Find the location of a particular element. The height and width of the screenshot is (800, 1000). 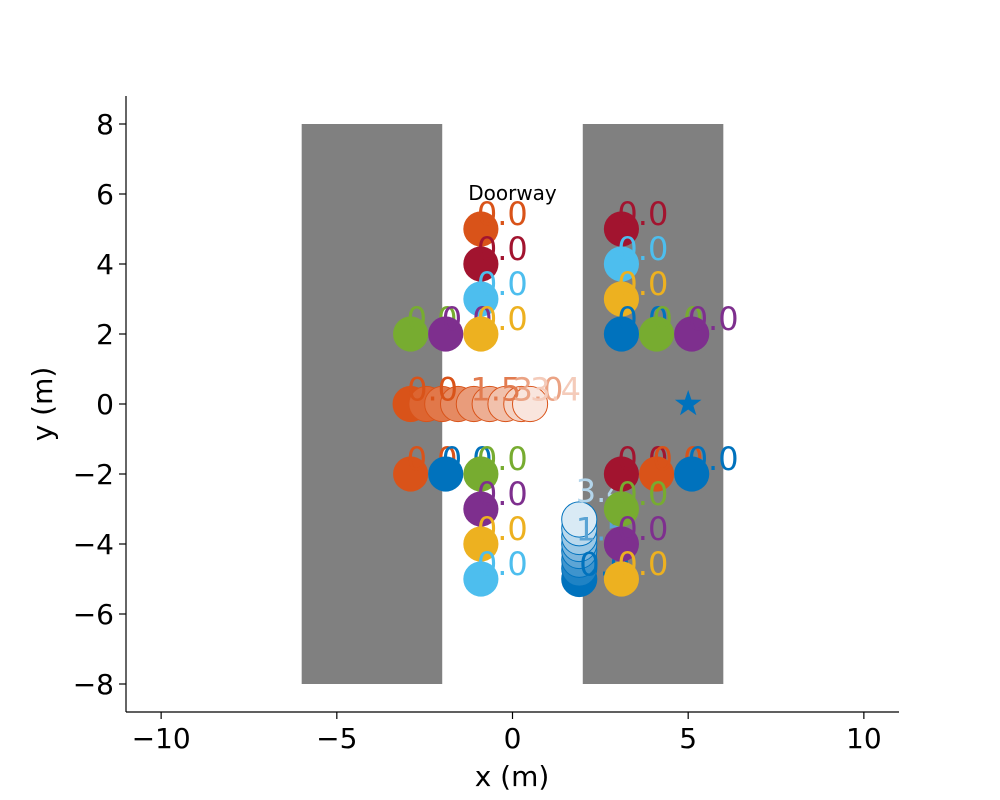

x-axis-label: x (m) is located at coordinates (512, 776).